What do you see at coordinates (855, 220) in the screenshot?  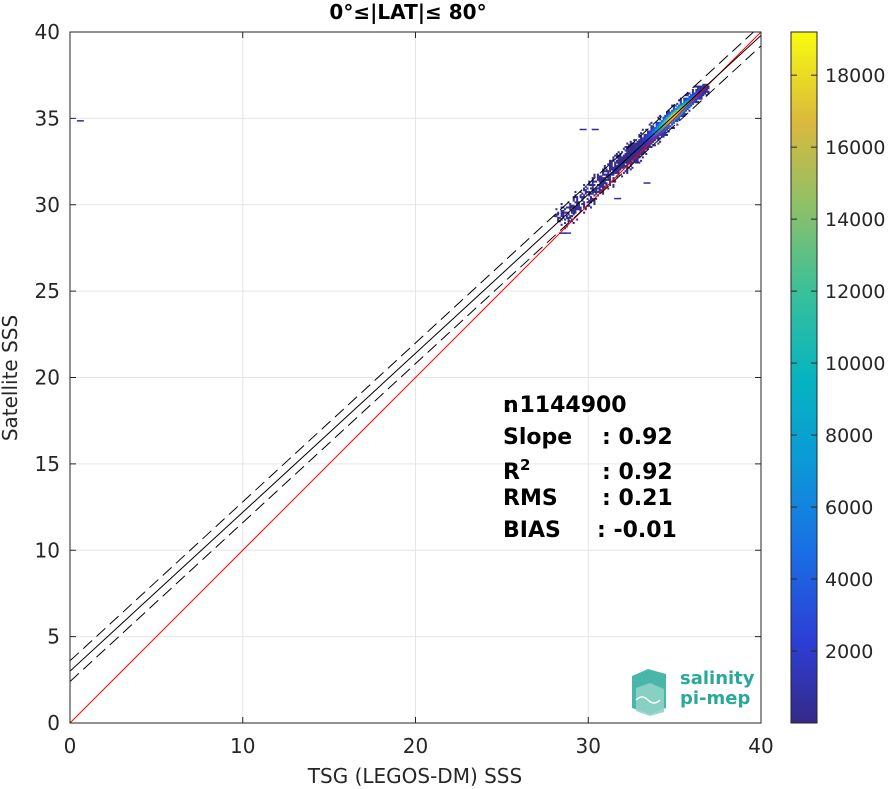 I see `colorbar-tick-label: 14000` at bounding box center [855, 220].